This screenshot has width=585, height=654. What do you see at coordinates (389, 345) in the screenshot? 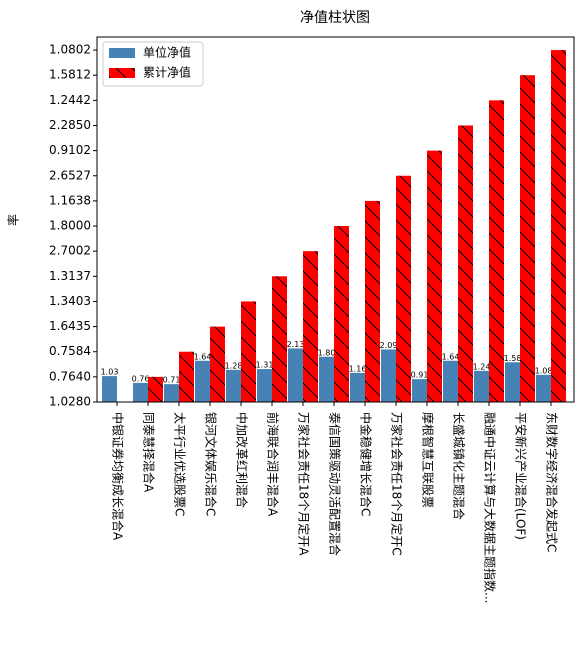
I see `value-label: 2.09` at bounding box center [389, 345].